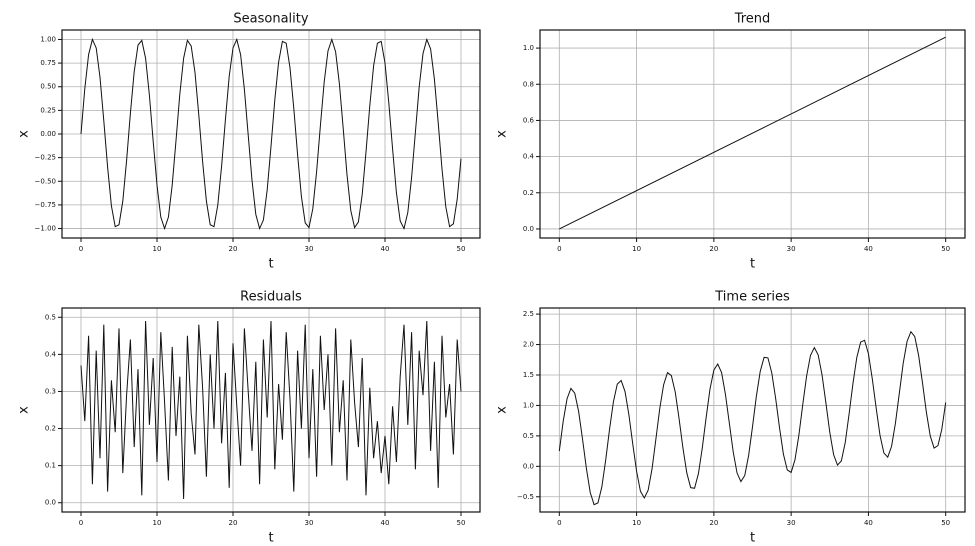 This screenshot has width=975, height=546. Describe the element at coordinates (528, 314) in the screenshot. I see `y-tick-label: 2.5` at that location.